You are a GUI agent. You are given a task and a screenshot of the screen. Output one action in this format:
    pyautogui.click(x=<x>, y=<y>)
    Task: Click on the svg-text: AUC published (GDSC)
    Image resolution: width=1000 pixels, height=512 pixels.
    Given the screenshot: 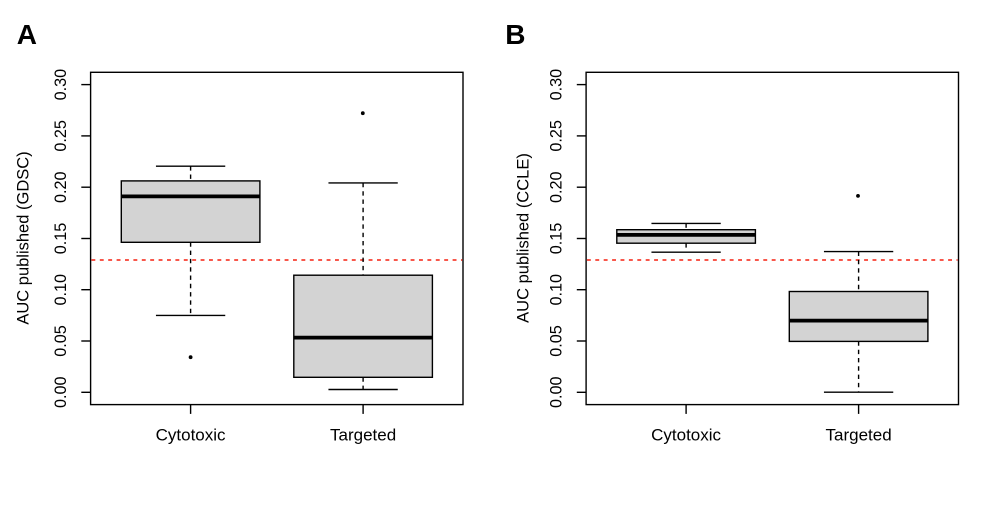 What is the action you would take?
    pyautogui.click(x=23, y=237)
    